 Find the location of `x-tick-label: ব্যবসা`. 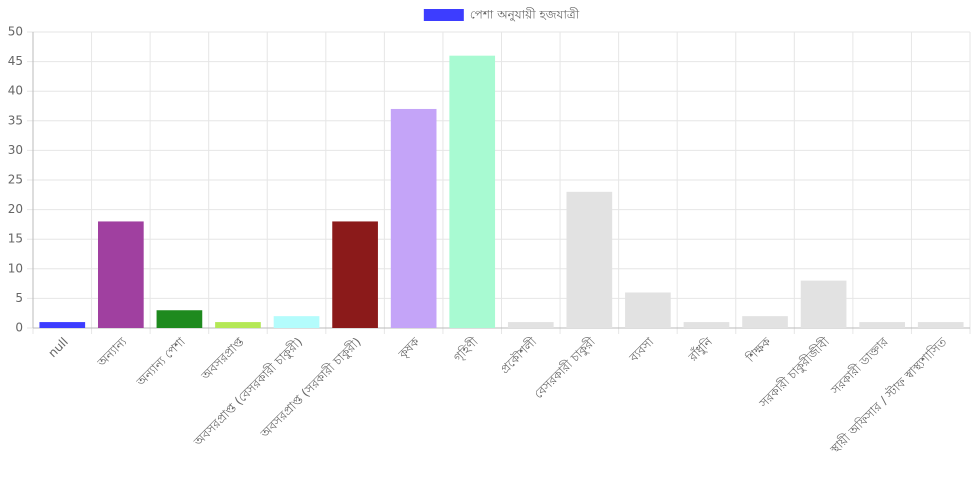

x-tick-label: ব্যবসা is located at coordinates (641, 349).